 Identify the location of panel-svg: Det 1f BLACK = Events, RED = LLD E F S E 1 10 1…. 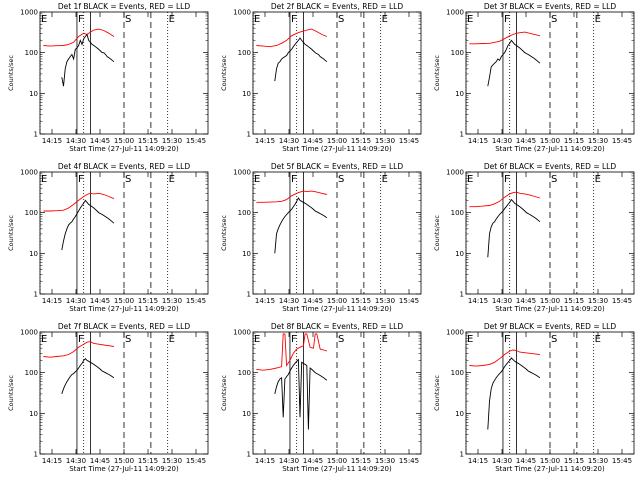
(108, 77).